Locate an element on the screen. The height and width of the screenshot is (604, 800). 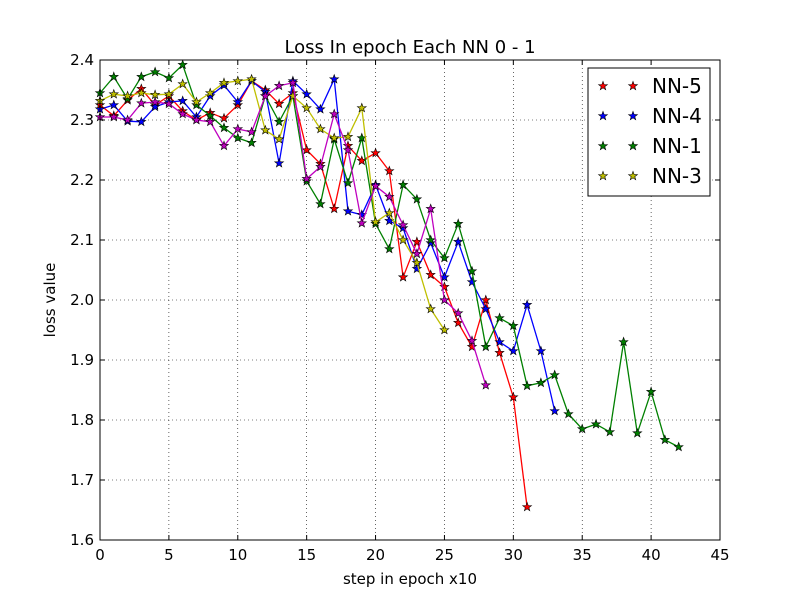
x-tick-label: 20 is located at coordinates (375, 555).